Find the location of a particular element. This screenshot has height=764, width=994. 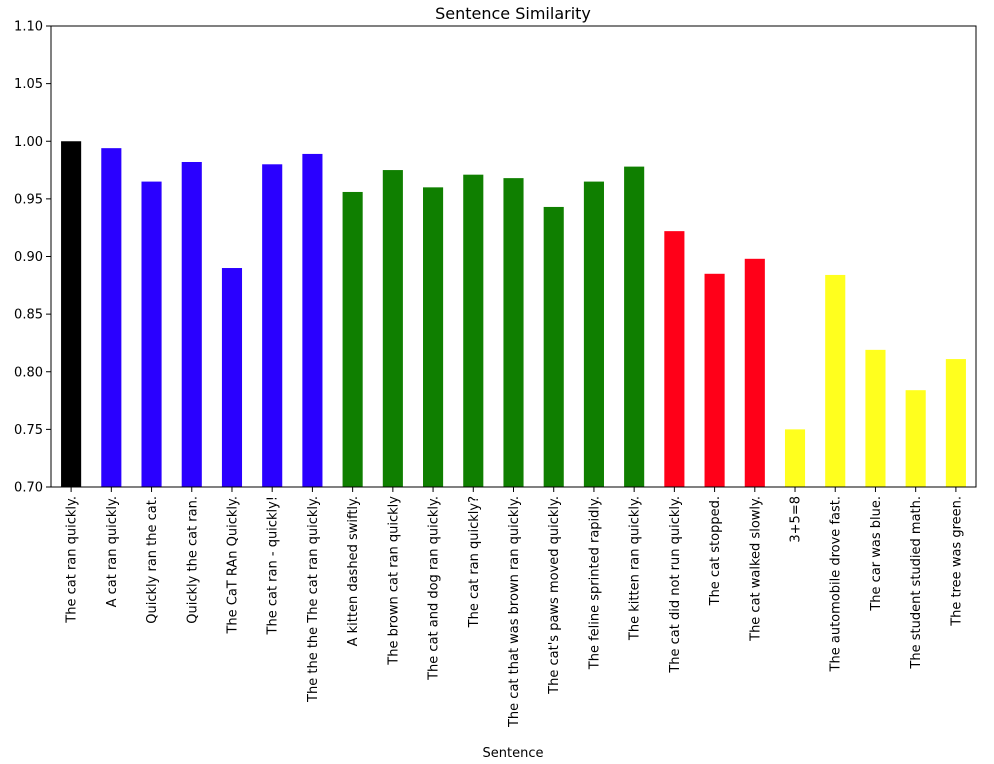

x-tick-label: The student studied math. is located at coordinates (916, 583).